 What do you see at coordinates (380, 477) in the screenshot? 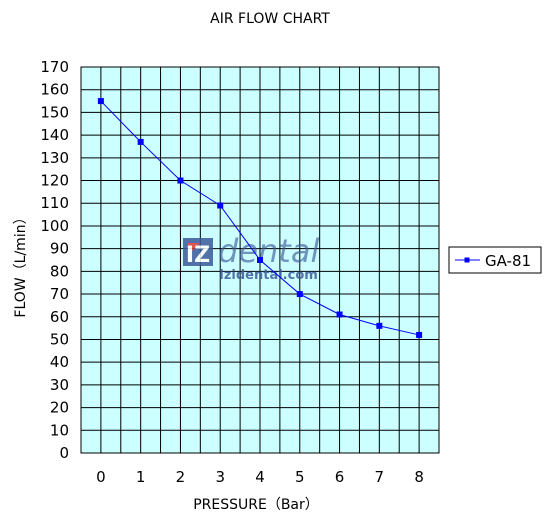
I see `x-tick-label: 7` at bounding box center [380, 477].